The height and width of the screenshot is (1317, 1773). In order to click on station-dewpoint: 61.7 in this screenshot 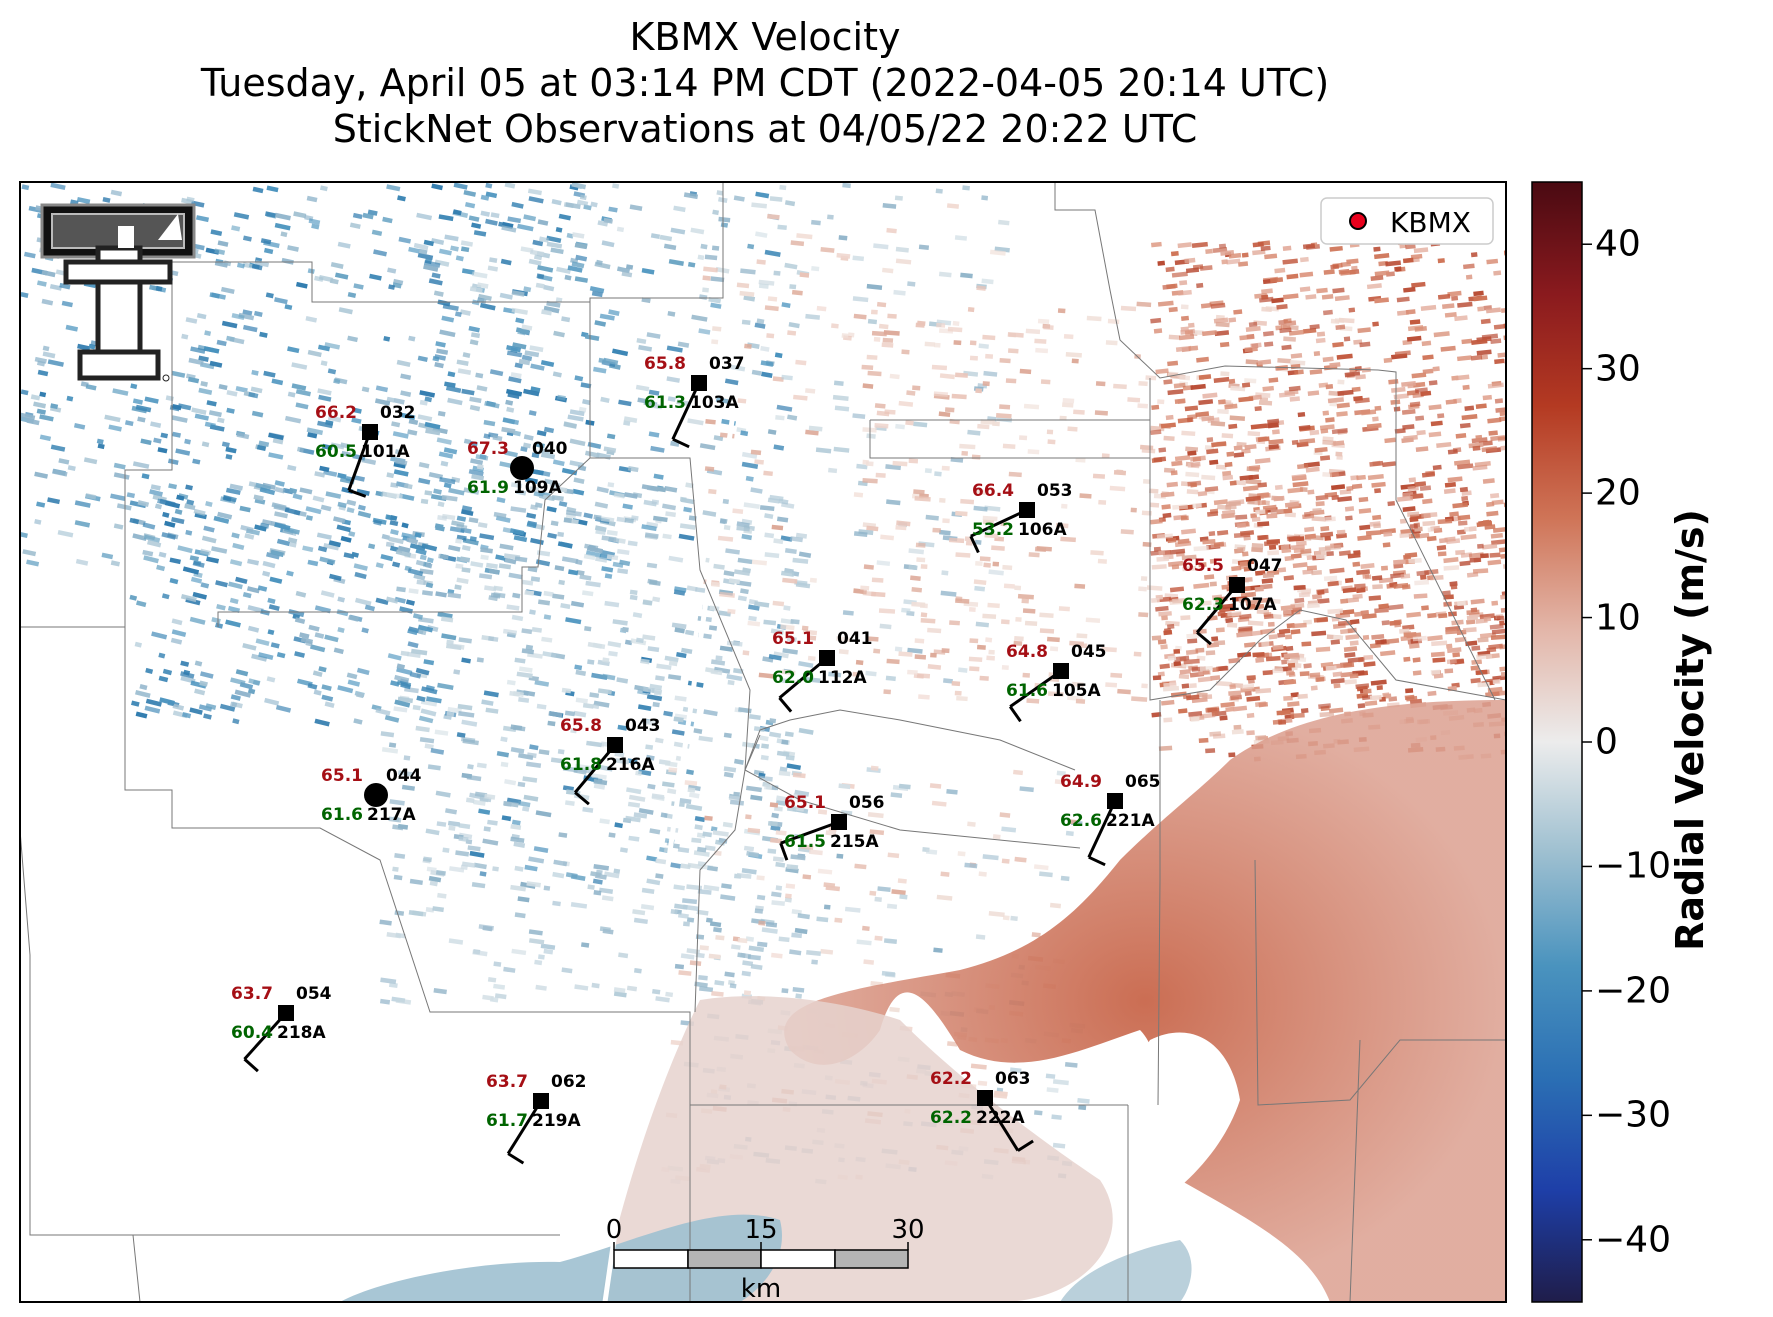, I will do `click(507, 1121)`.